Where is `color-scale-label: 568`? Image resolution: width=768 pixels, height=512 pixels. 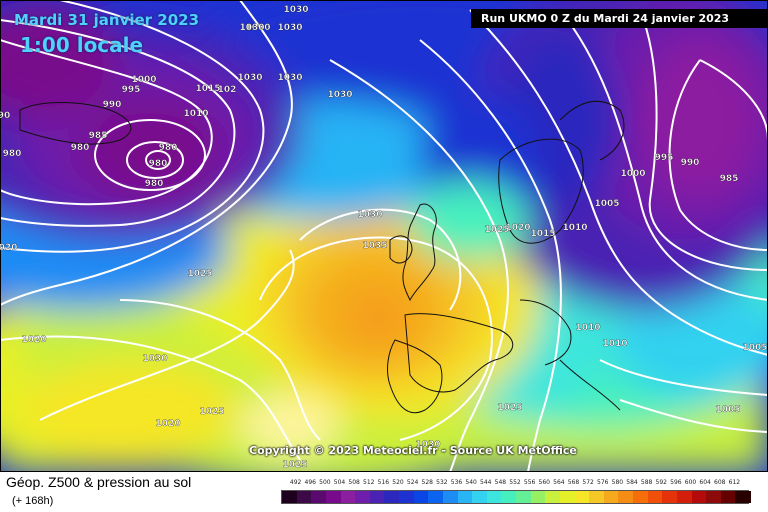 color-scale-label: 568 is located at coordinates (573, 482).